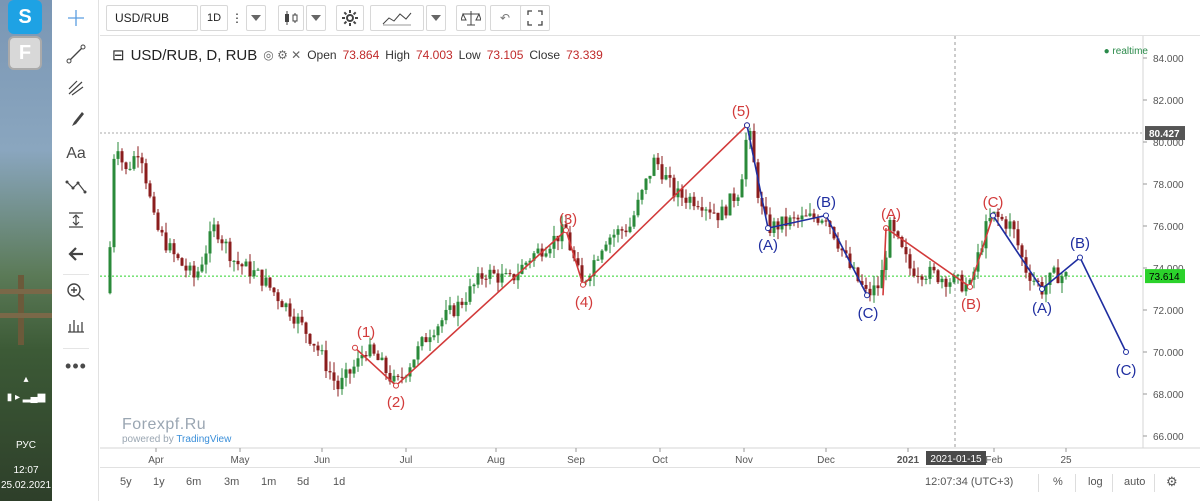 The width and height of the screenshot is (1200, 501). I want to click on range-1d: 1d, so click(339, 482).